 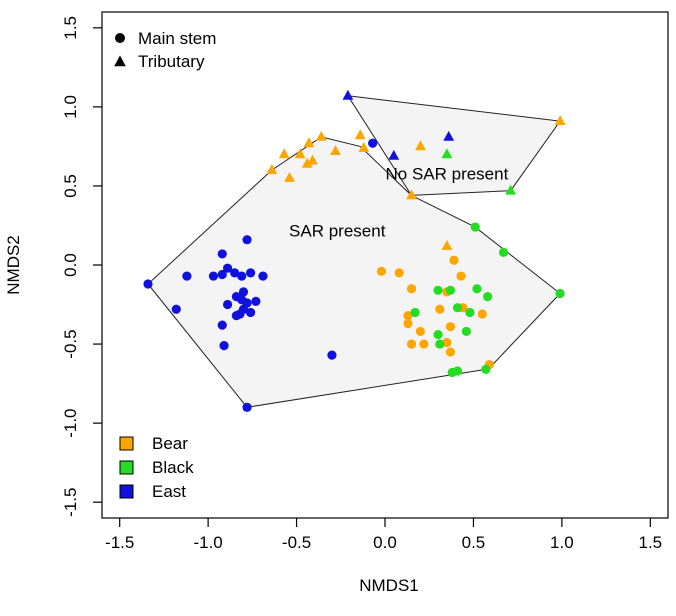 What do you see at coordinates (13, 265) in the screenshot?
I see `y-axis-label: NMDS2` at bounding box center [13, 265].